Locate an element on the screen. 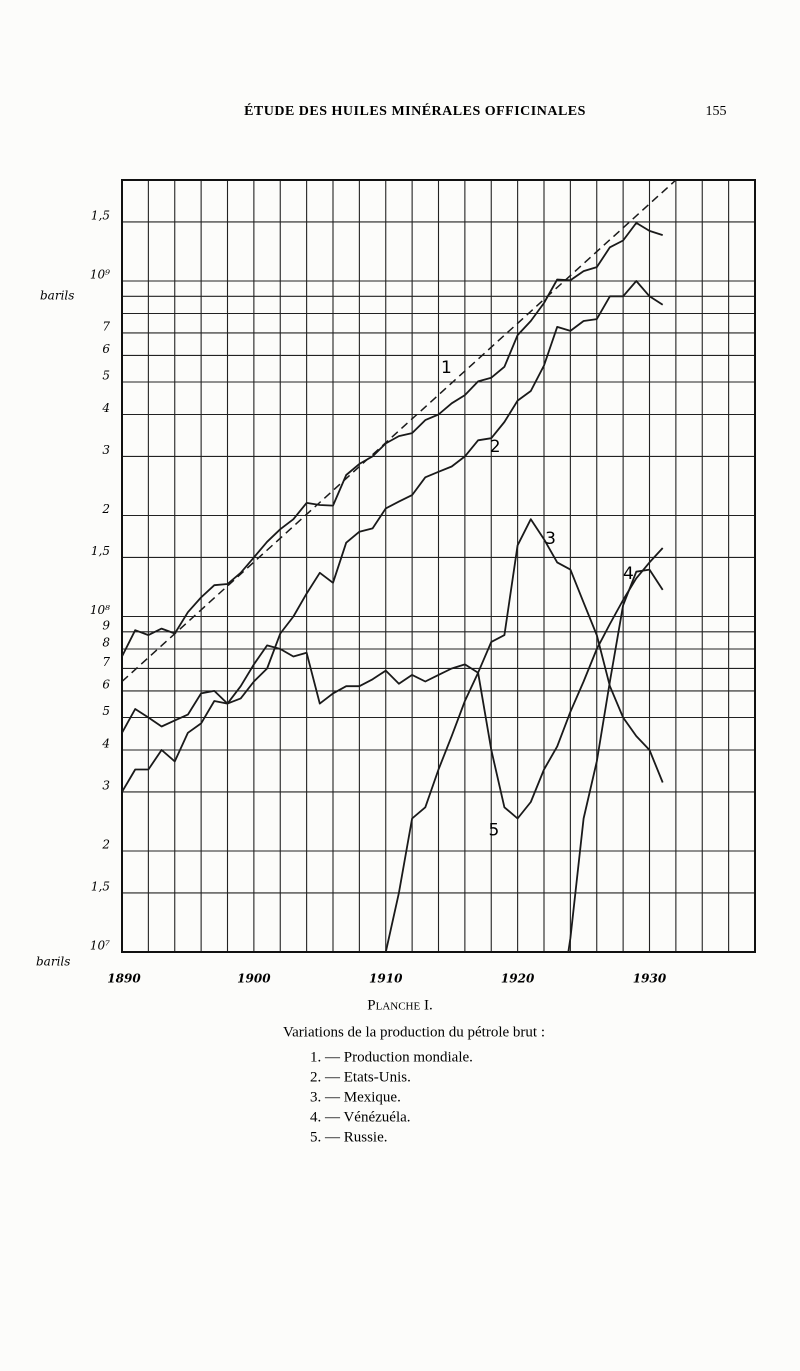 Image resolution: width=800 pixels, height=1371 pixels. running-title: ÉTUDE DES HUILES MINÉRALES OFFICINALES is located at coordinates (415, 110).